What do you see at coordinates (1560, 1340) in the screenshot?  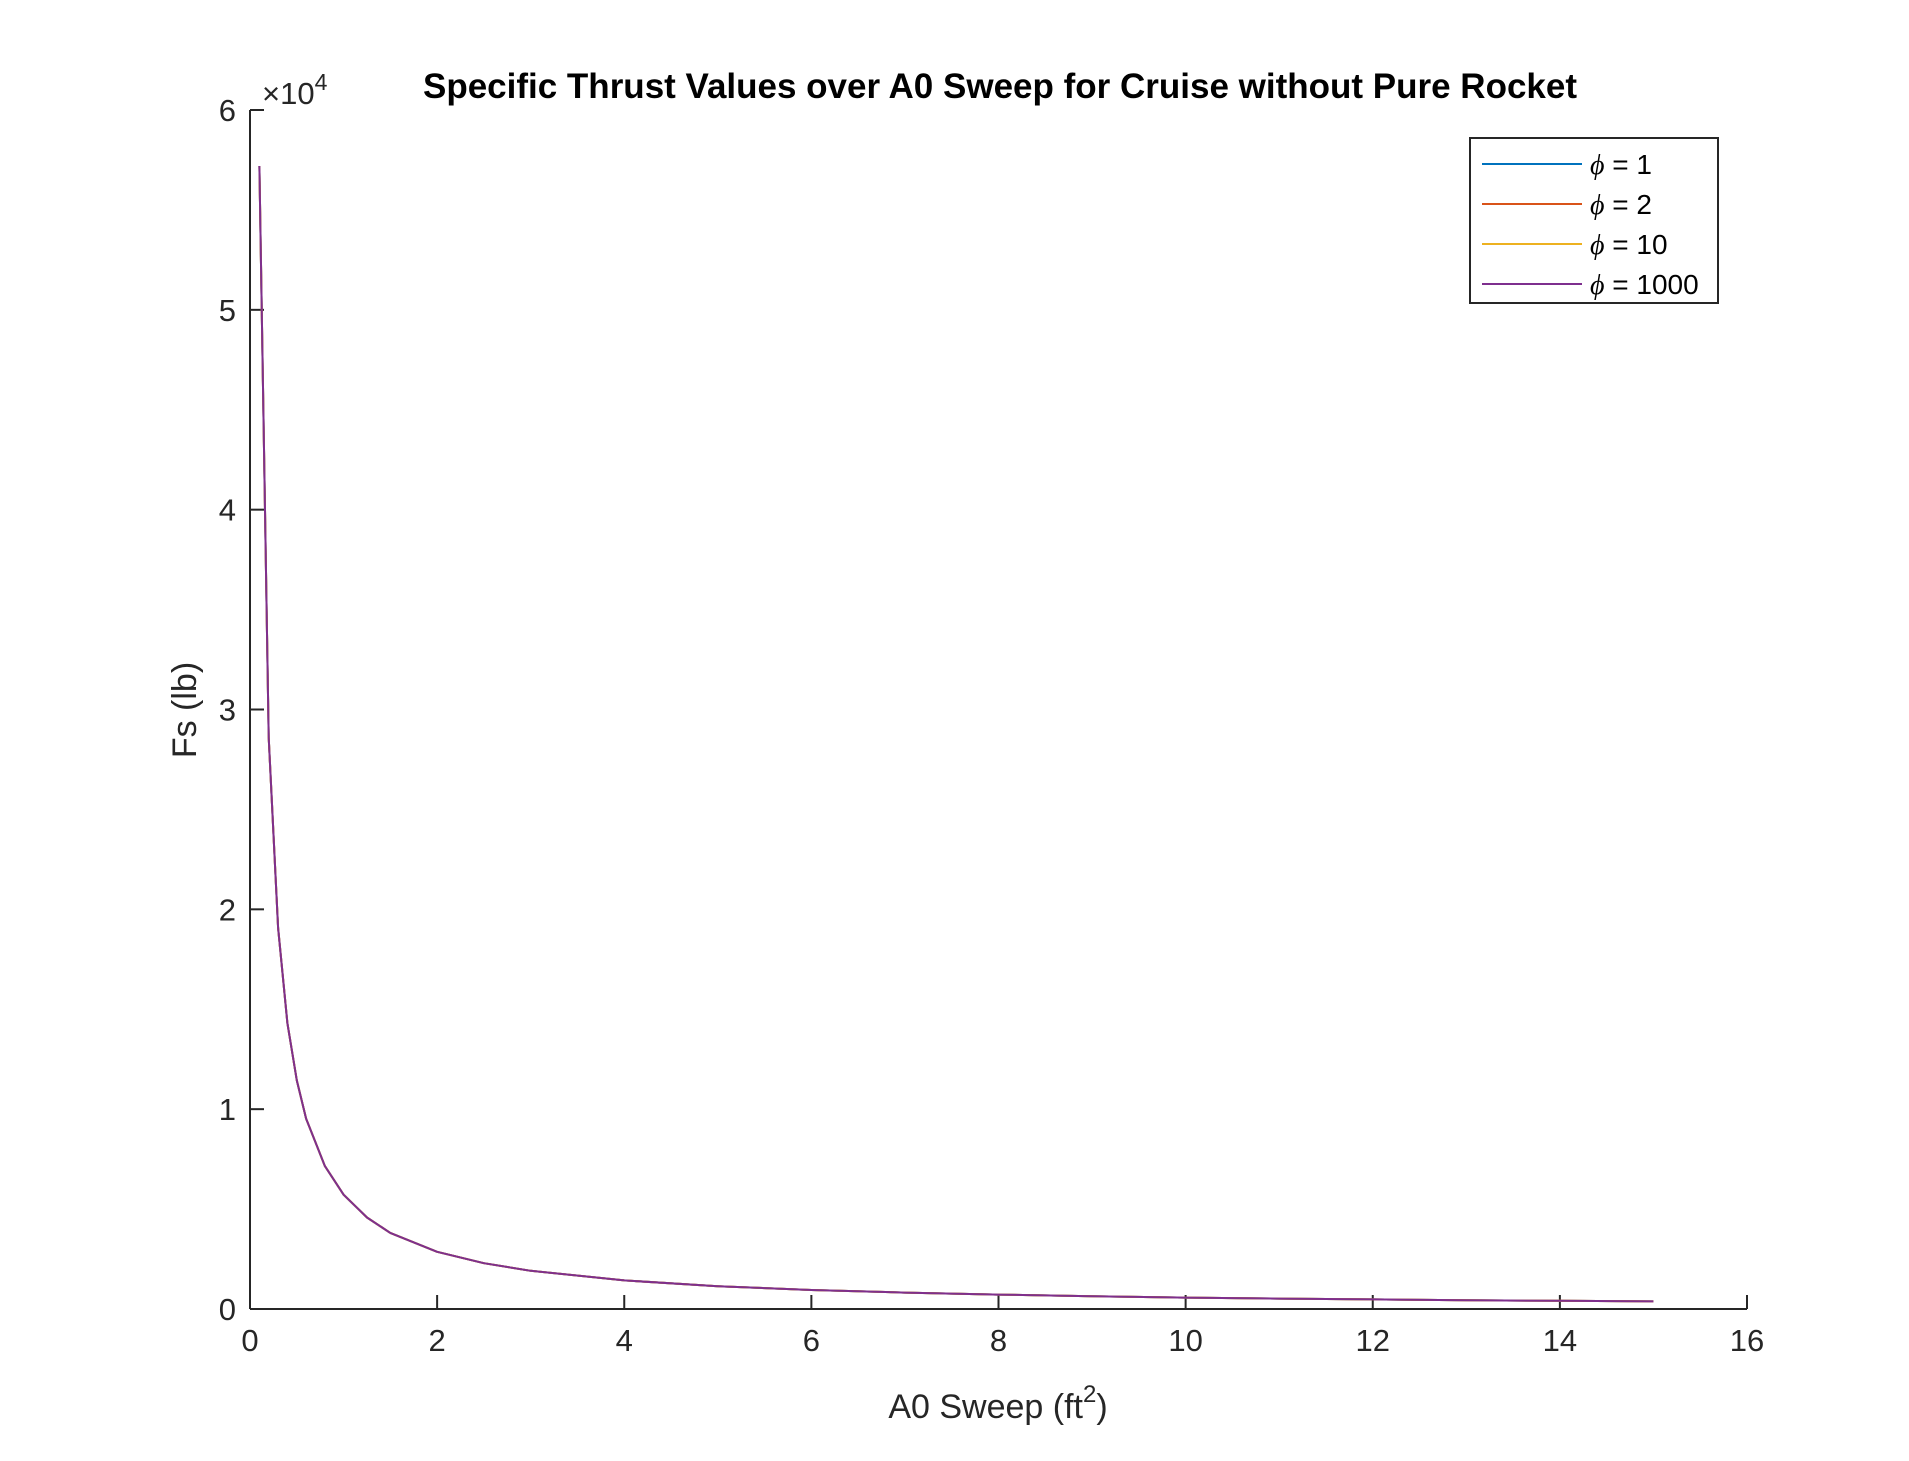 I see `x-tick-label: 14` at bounding box center [1560, 1340].